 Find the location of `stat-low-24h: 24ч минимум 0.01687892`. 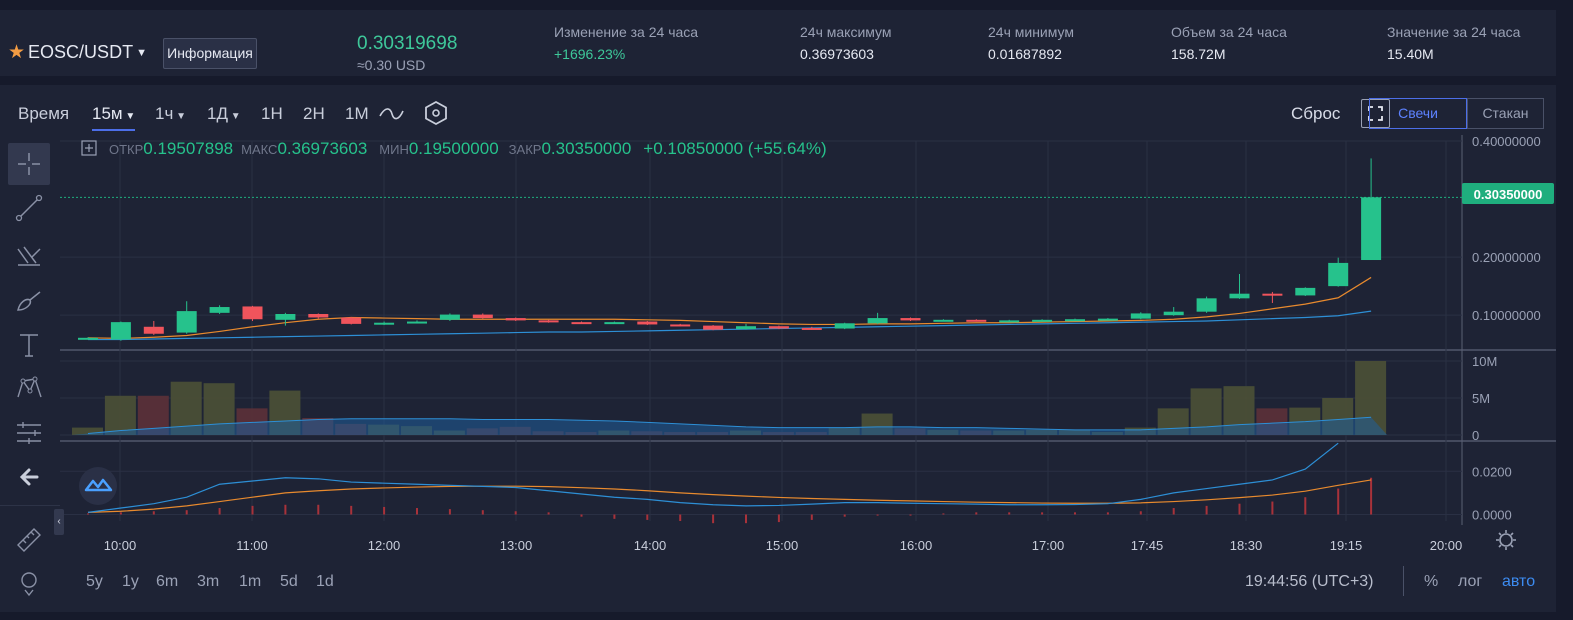

stat-low-24h: 24ч минимум 0.01687892 is located at coordinates (1031, 43).